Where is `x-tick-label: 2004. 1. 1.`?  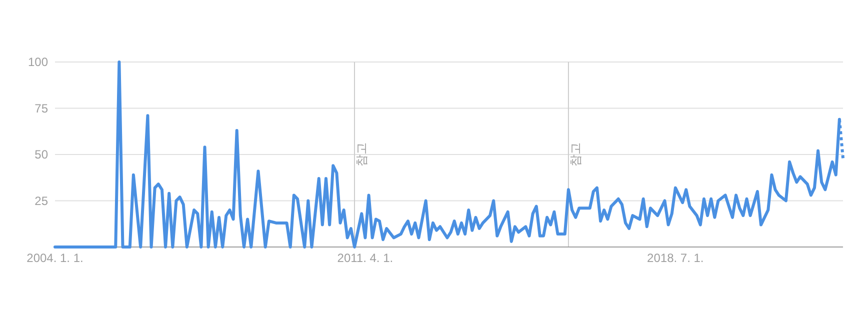 x-tick-label: 2004. 1. 1. is located at coordinates (55, 258).